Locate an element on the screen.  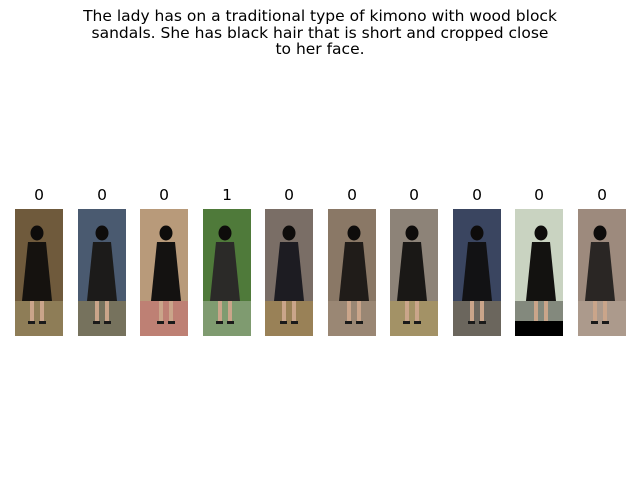
gallery-item-7: 0 is located at coordinates (414, 261).